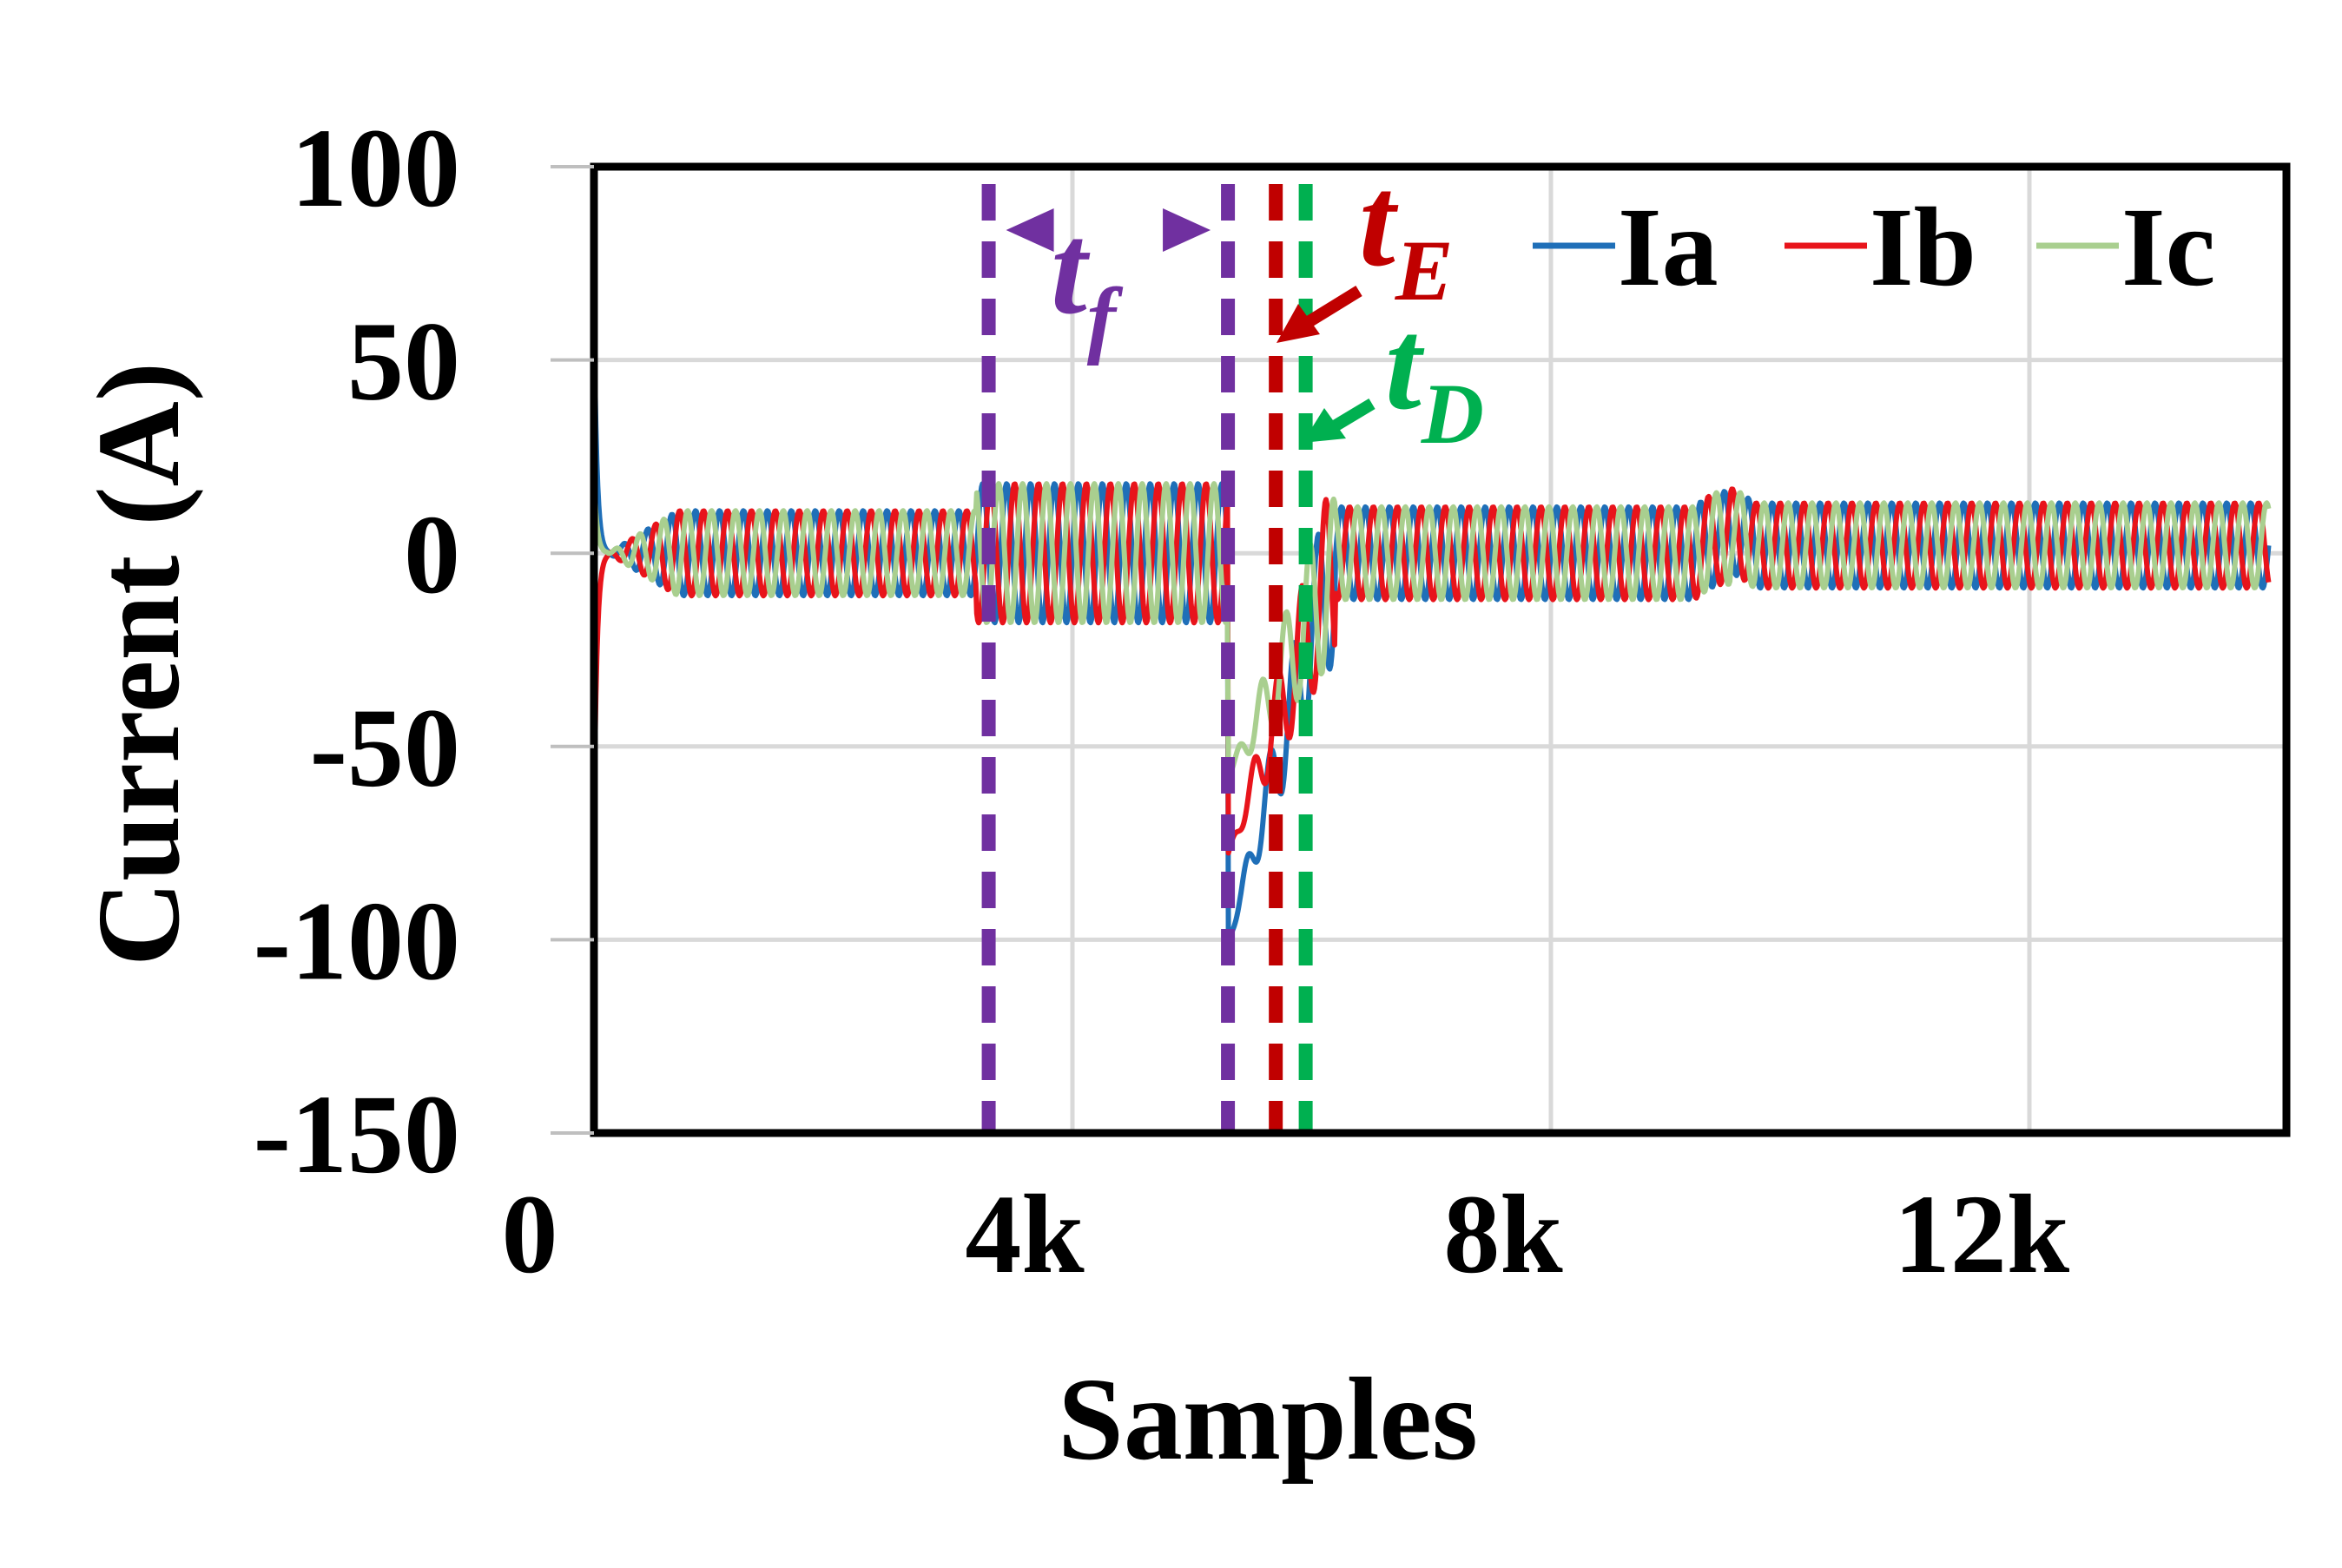 This screenshot has height=1568, width=2342. I want to click on annotation-tD: tD, so click(1434, 377).